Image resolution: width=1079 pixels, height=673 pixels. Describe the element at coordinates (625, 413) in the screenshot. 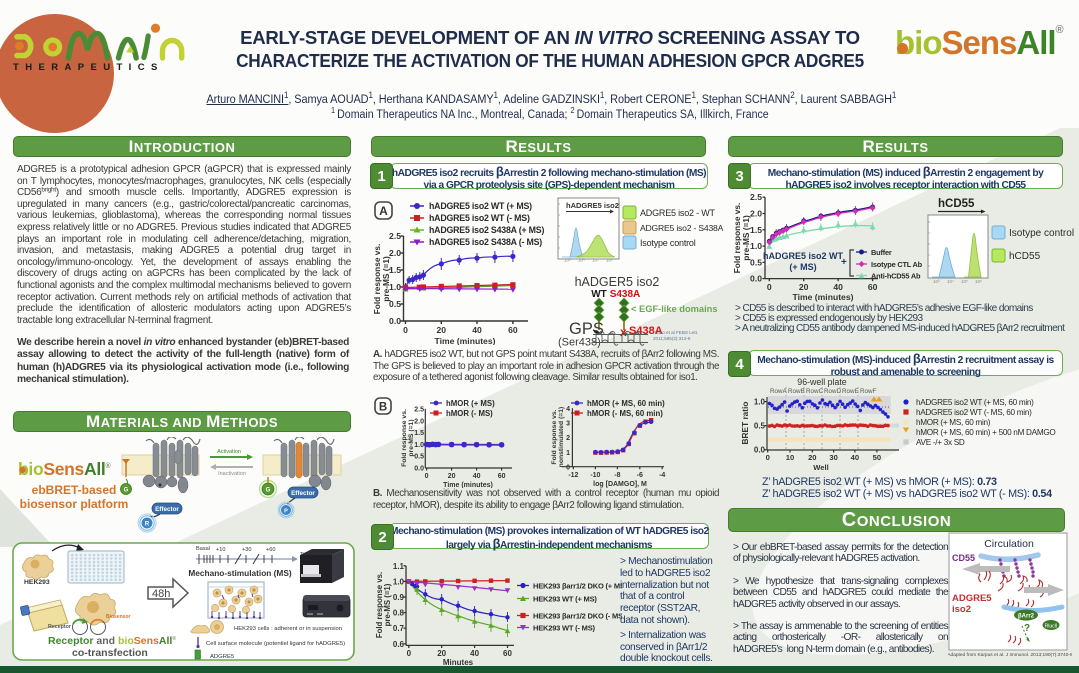

I see `svg-text: hMOR (- MS, 60 min)` at that location.